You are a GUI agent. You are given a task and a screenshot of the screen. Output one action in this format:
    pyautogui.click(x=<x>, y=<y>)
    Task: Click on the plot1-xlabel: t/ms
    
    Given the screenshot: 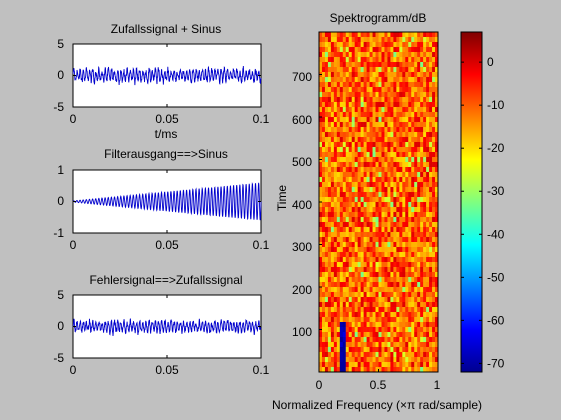 What is the action you would take?
    pyautogui.click(x=166, y=134)
    